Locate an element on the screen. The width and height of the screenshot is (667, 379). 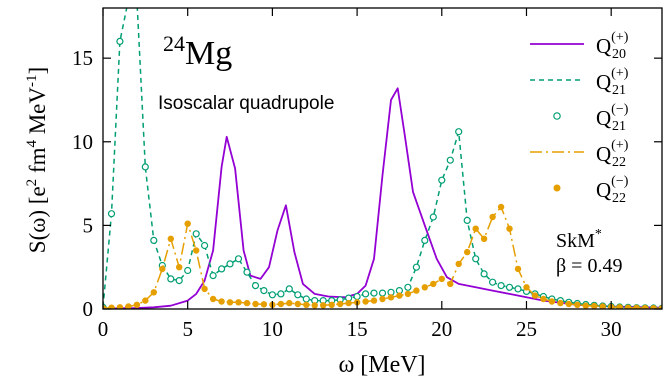
mode-label: Isoscalar quadrupole is located at coordinates (246, 103).